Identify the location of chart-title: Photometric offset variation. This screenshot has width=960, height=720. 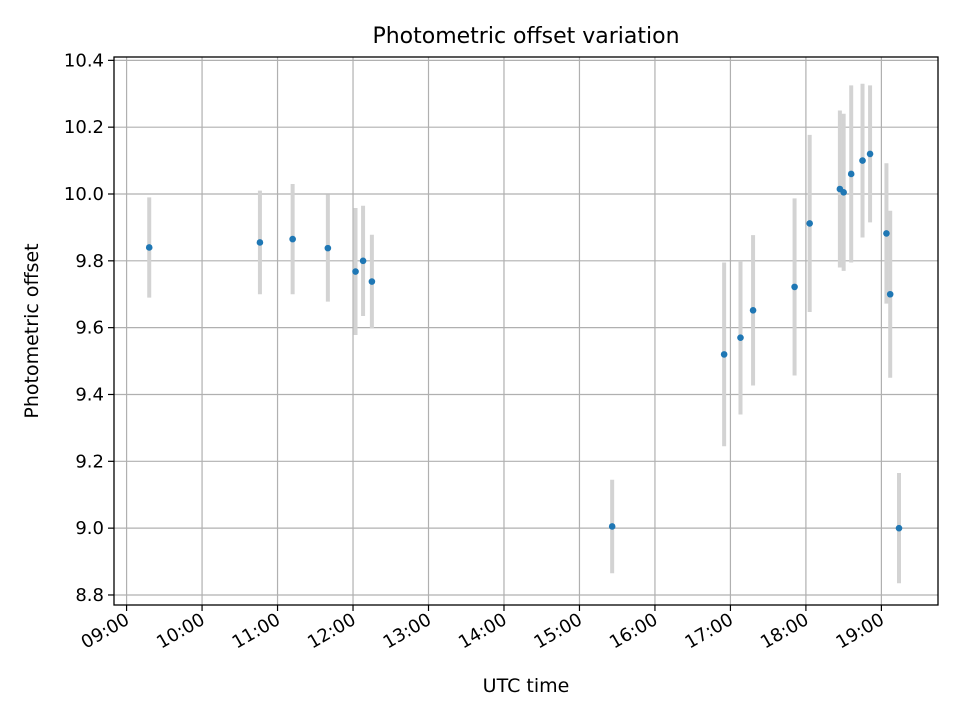
(525, 36).